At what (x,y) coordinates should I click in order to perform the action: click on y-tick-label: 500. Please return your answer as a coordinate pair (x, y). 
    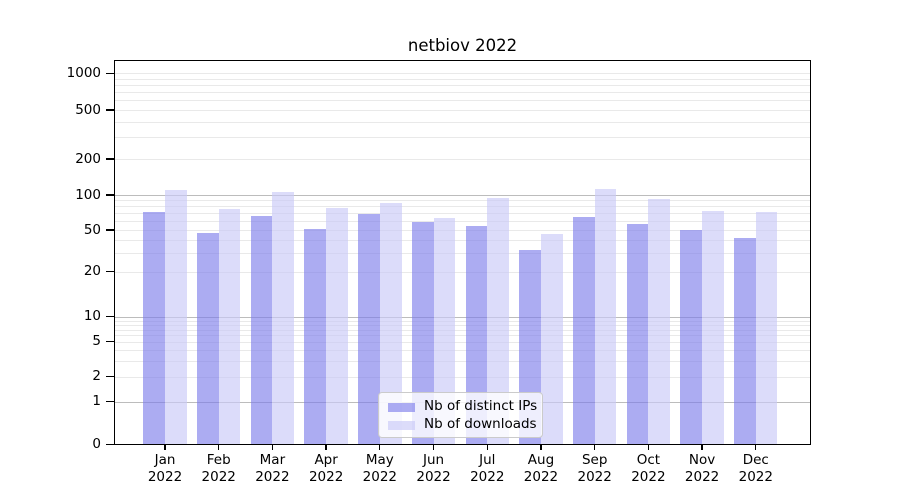
    Looking at the image, I should click on (88, 109).